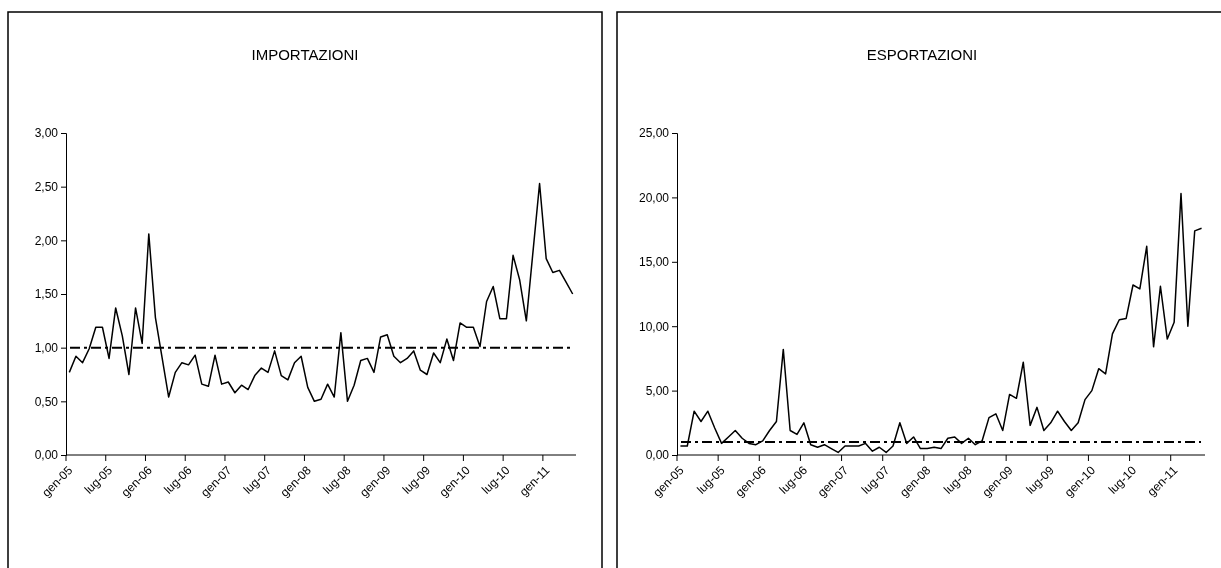  I want to click on chart-title: IMPORTAZIONI, so click(305, 54).